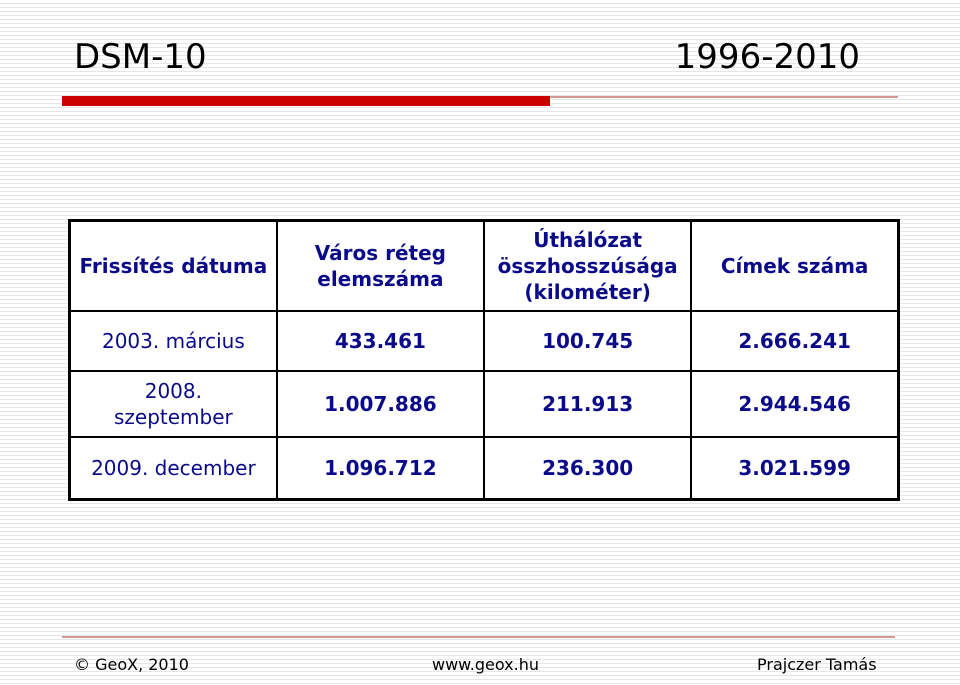 The width and height of the screenshot is (960, 685). What do you see at coordinates (173, 468) in the screenshot?
I see `cell-date: 2009. december` at bounding box center [173, 468].